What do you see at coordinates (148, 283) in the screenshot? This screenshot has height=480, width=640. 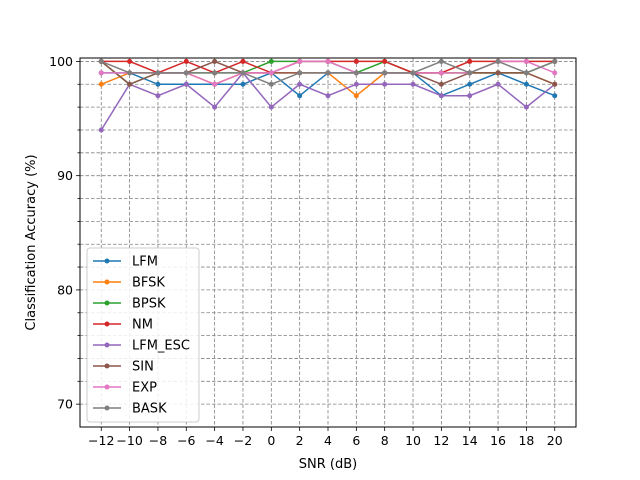 I see `legend-label: BFSK` at bounding box center [148, 283].